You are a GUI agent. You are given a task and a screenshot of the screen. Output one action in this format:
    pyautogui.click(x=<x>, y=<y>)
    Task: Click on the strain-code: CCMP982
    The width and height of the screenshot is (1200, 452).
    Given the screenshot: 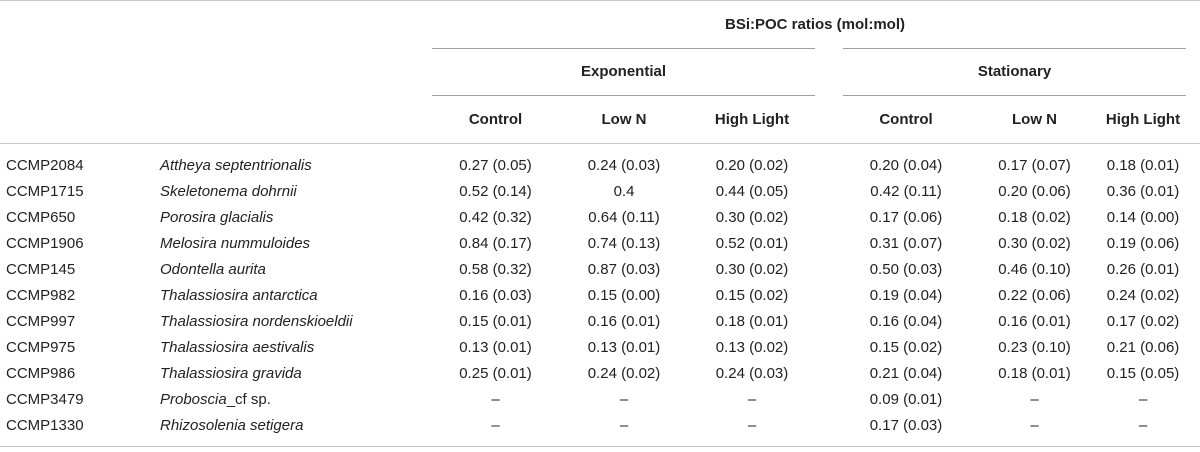 What is the action you would take?
    pyautogui.click(x=41, y=295)
    